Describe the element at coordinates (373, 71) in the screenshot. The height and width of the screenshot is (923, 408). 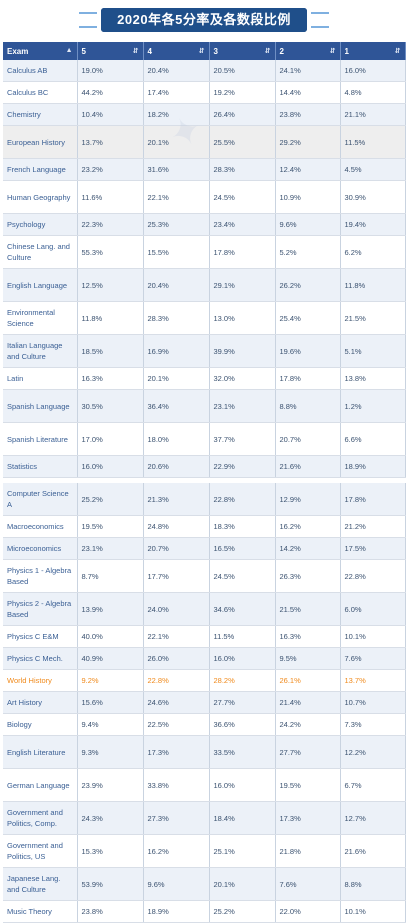
I see `score-1-cell: 16.0%` at that location.